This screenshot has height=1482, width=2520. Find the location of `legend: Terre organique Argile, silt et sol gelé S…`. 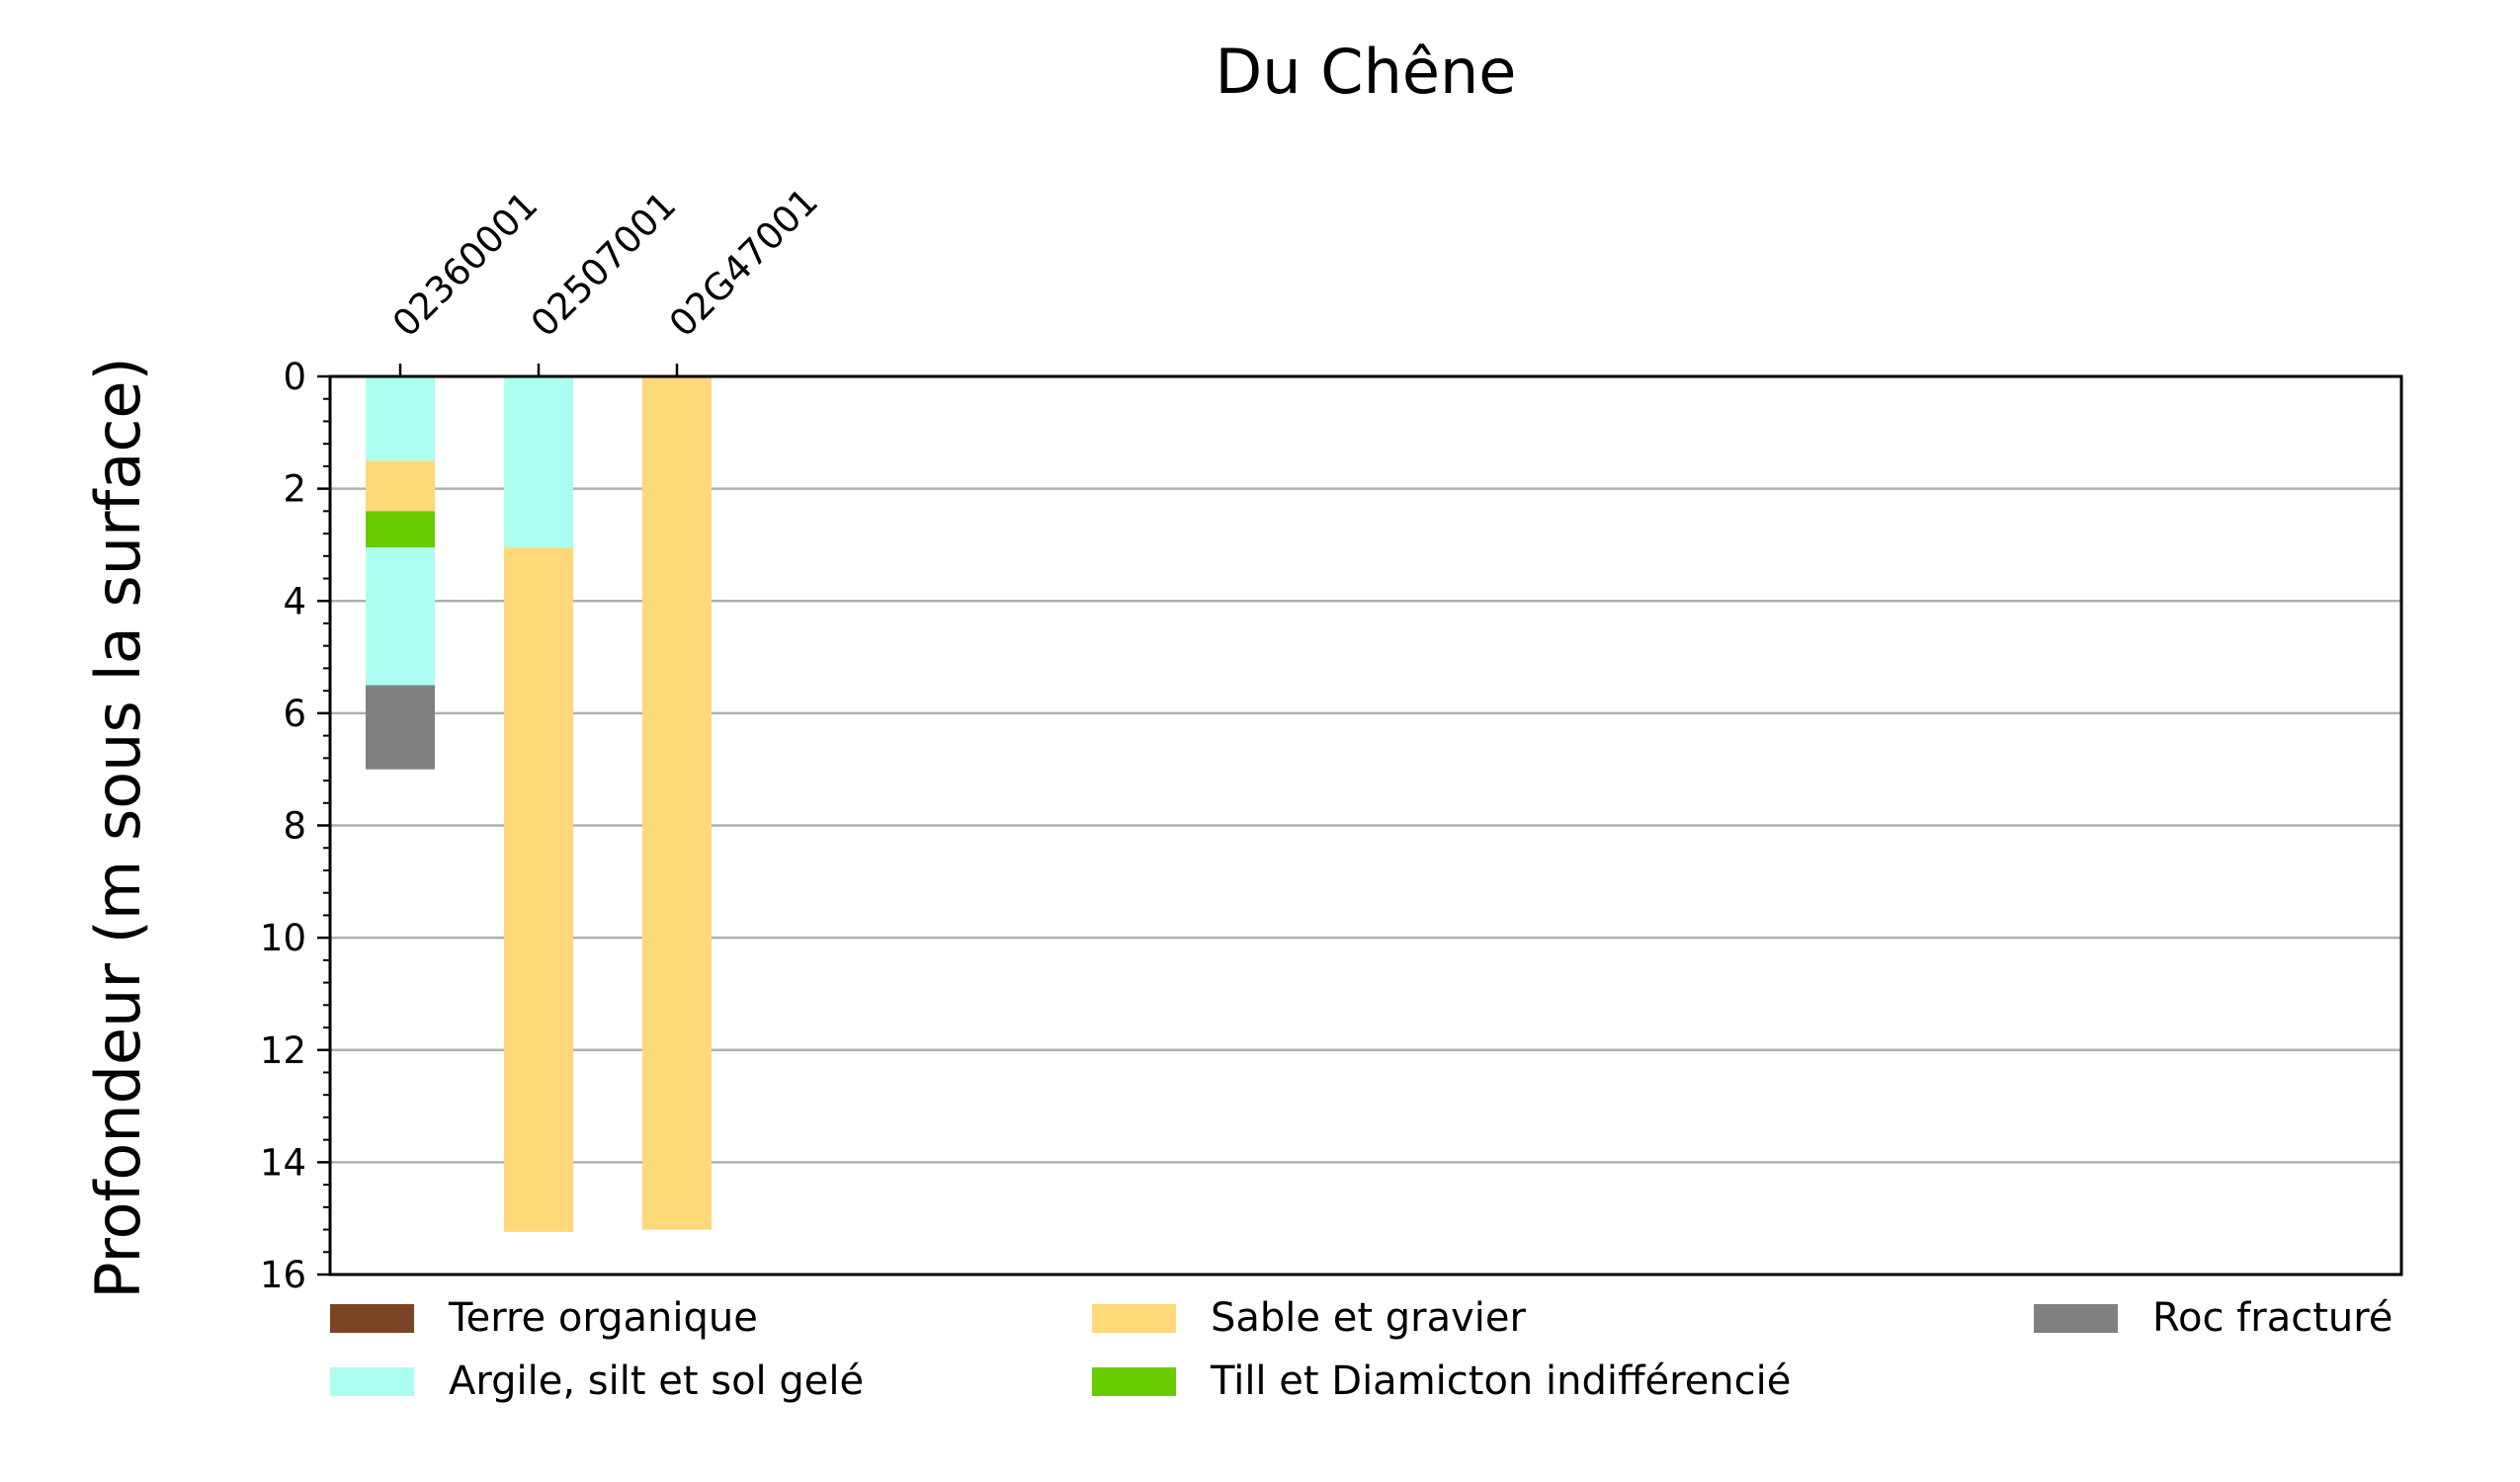

legend: Terre organique Argile, silt et sol gelé S… is located at coordinates (1361, 1349).